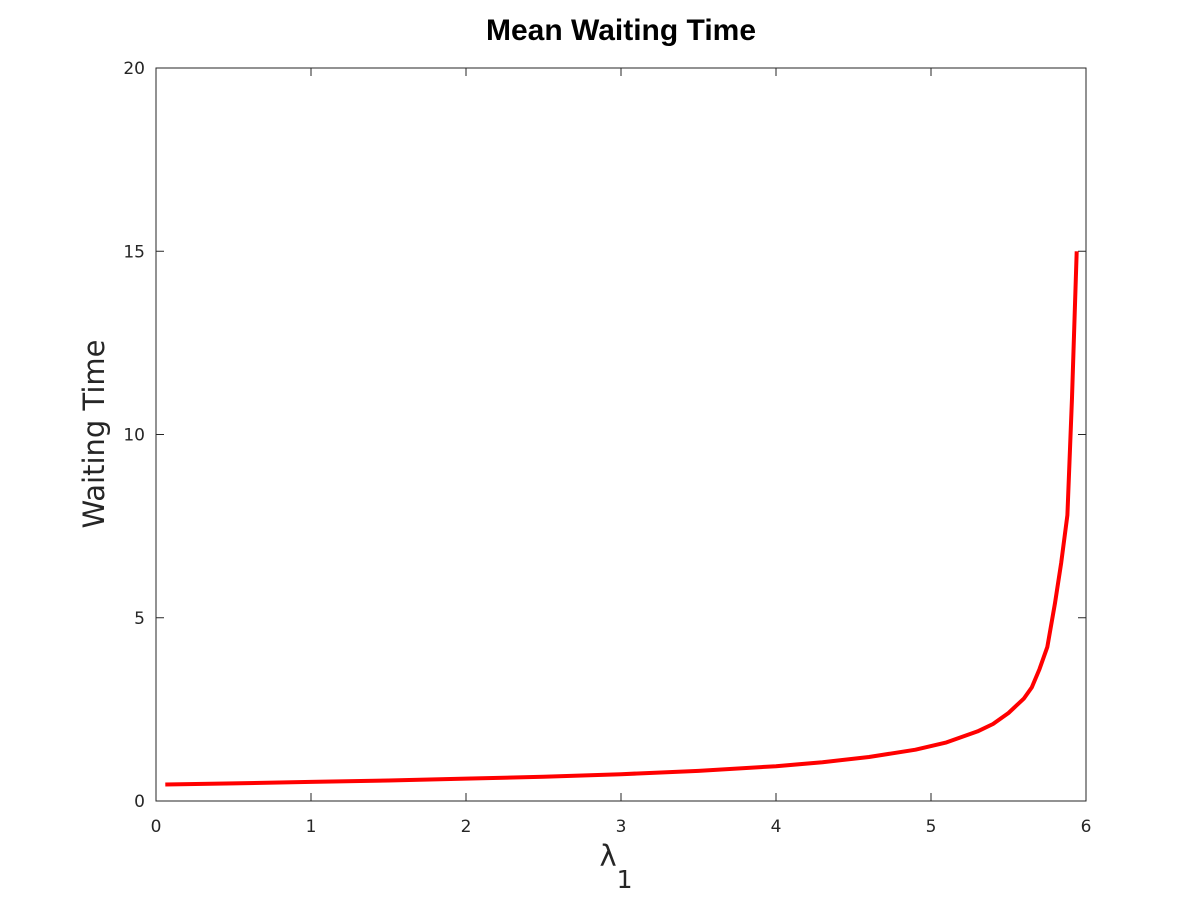  What do you see at coordinates (621, 827) in the screenshot?
I see `x-tick-label: 3` at bounding box center [621, 827].